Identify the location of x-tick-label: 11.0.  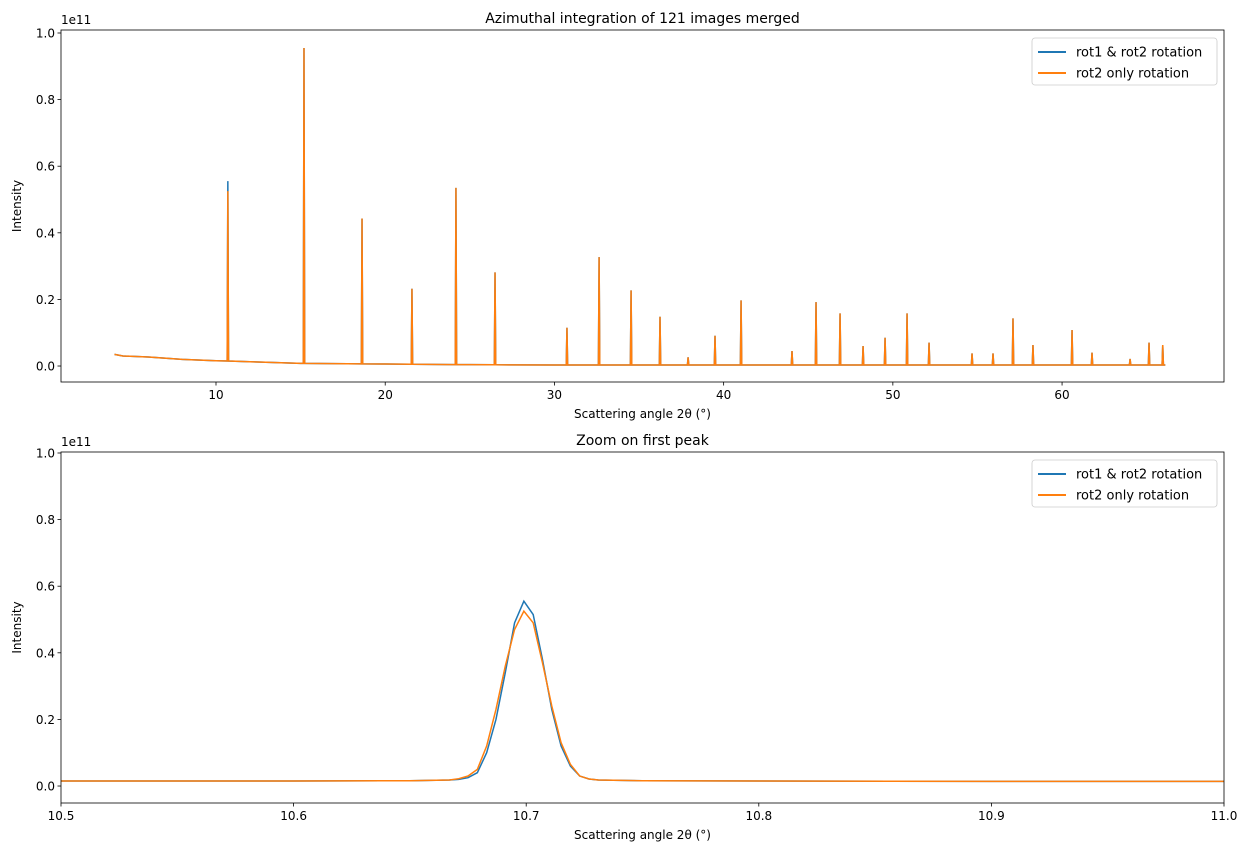
(1224, 816).